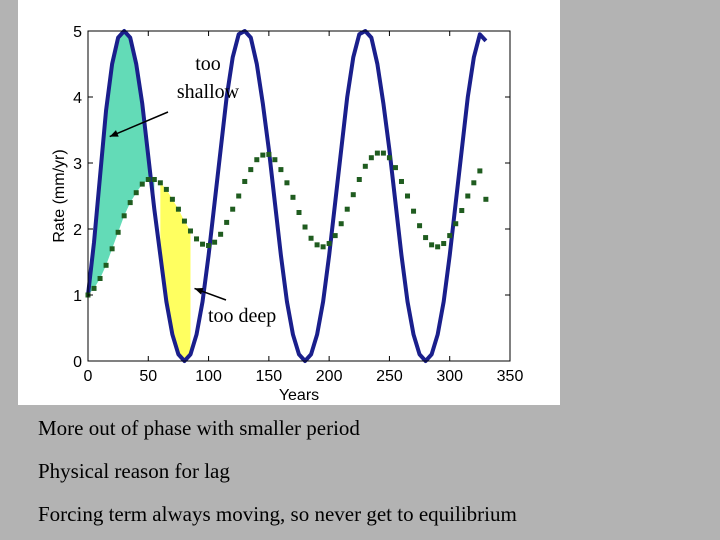  I want to click on y-tick-label: 3, so click(77, 164).